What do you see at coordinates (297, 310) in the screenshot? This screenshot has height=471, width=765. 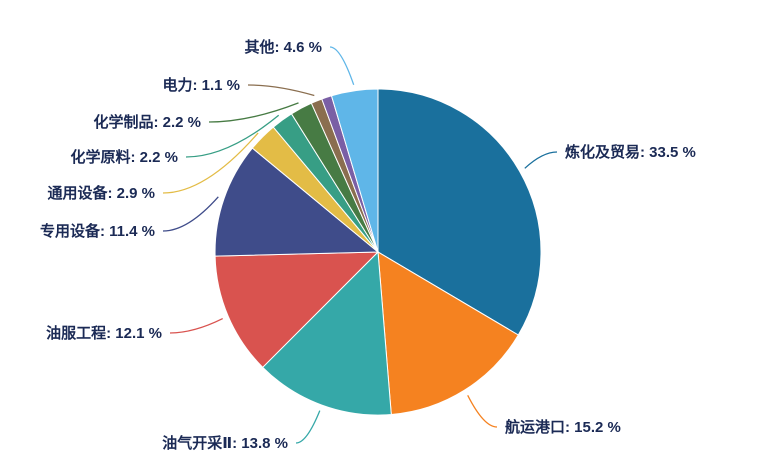 I see `pie-slice-油服工程` at bounding box center [297, 310].